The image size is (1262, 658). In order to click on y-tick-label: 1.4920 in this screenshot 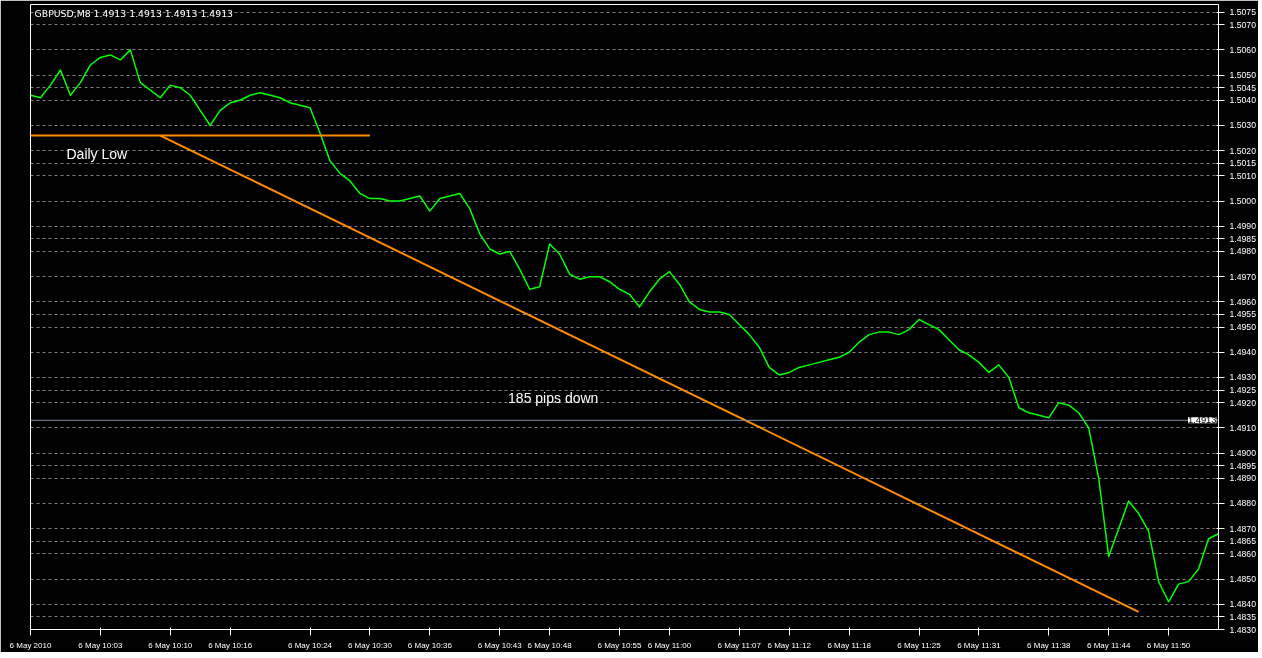, I will do `click(1243, 402)`.